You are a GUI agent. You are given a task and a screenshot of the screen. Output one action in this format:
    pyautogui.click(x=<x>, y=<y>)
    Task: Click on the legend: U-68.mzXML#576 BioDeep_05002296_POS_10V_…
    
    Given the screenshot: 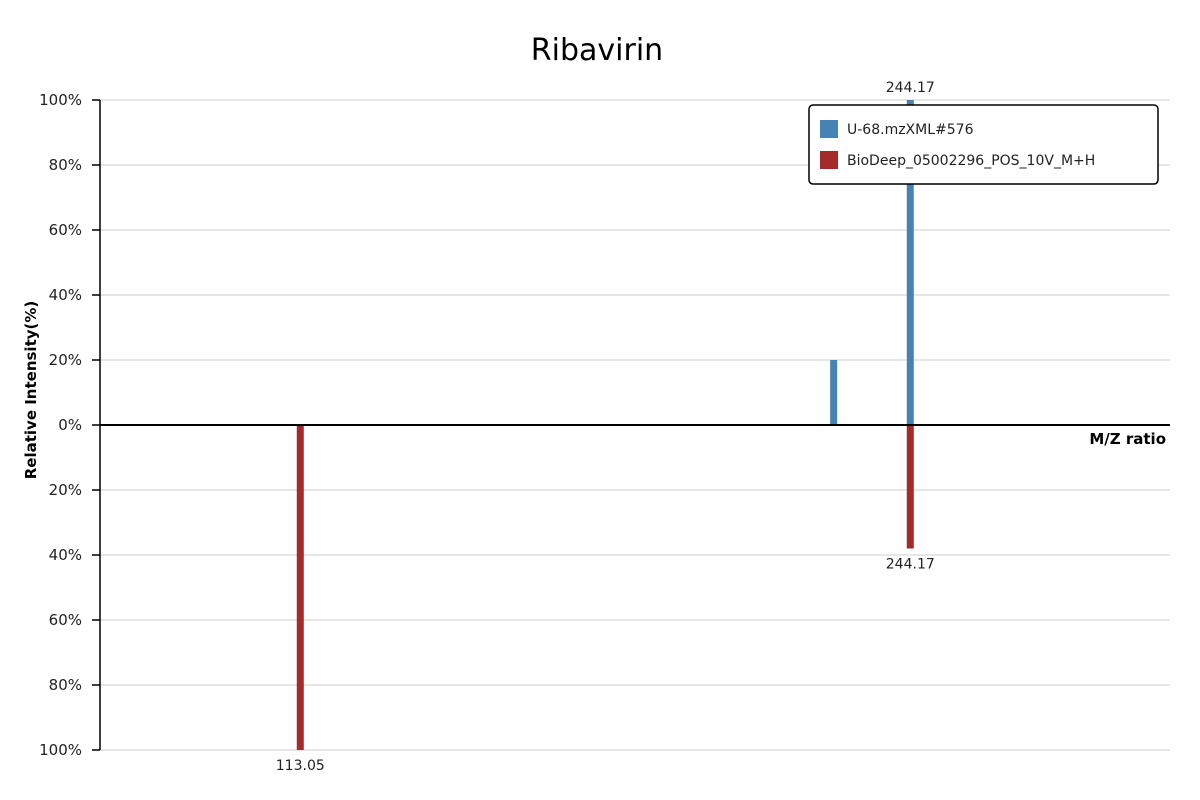 What is the action you would take?
    pyautogui.click(x=983, y=144)
    